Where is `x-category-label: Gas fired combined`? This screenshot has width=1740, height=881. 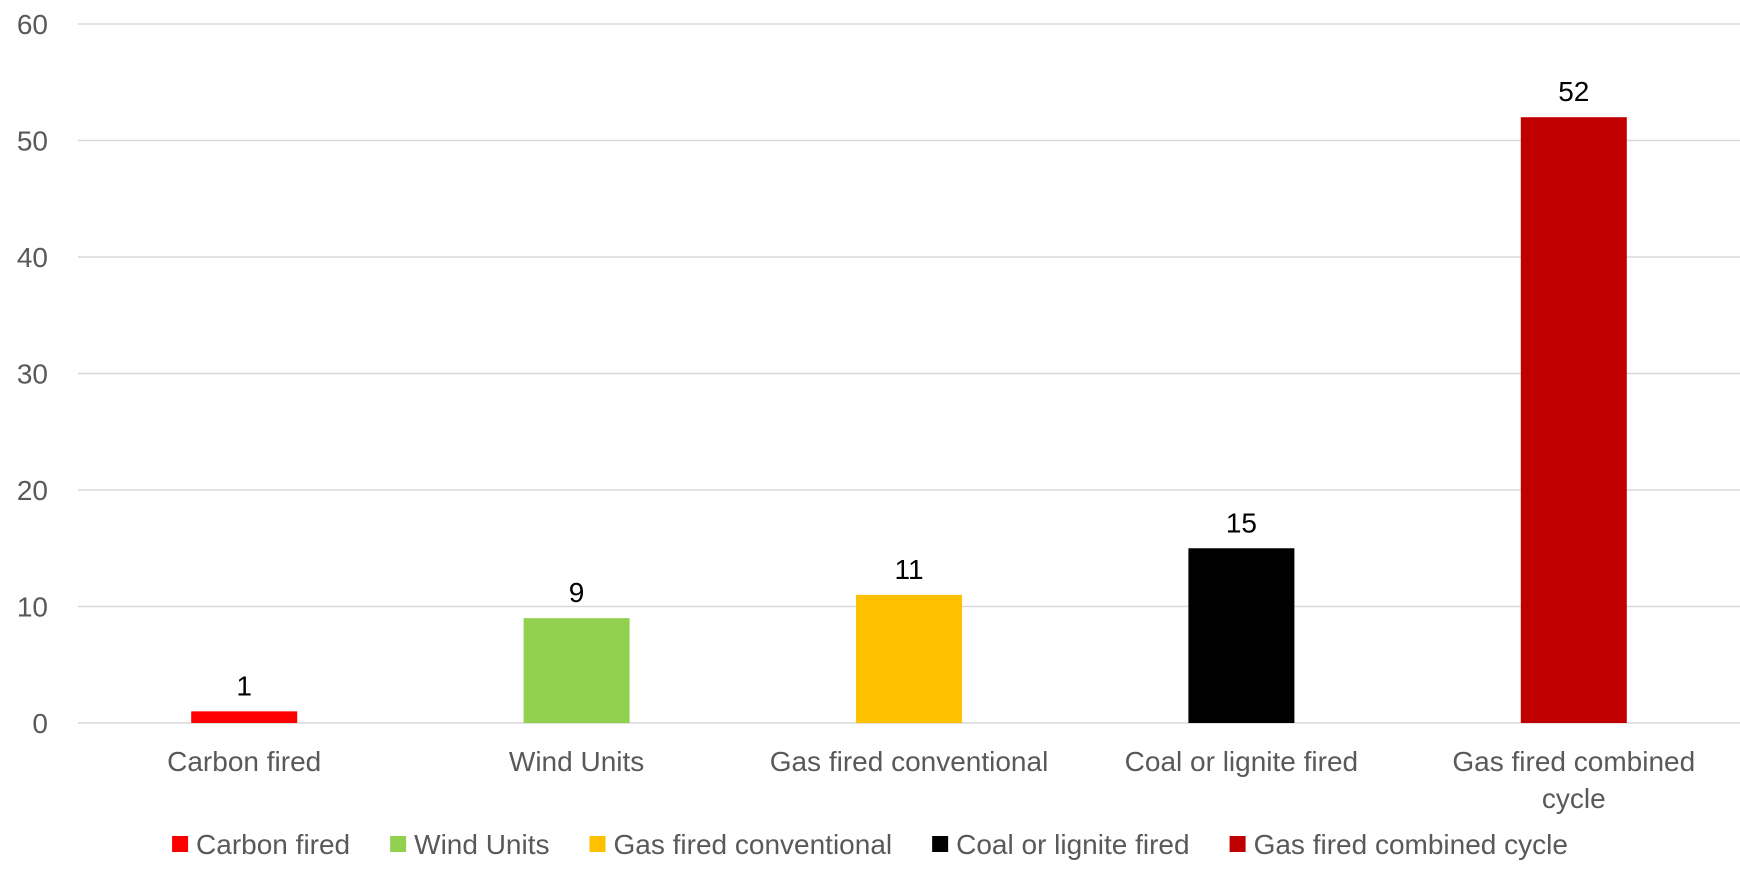
x-category-label: Gas fired combined is located at coordinates (1573, 761).